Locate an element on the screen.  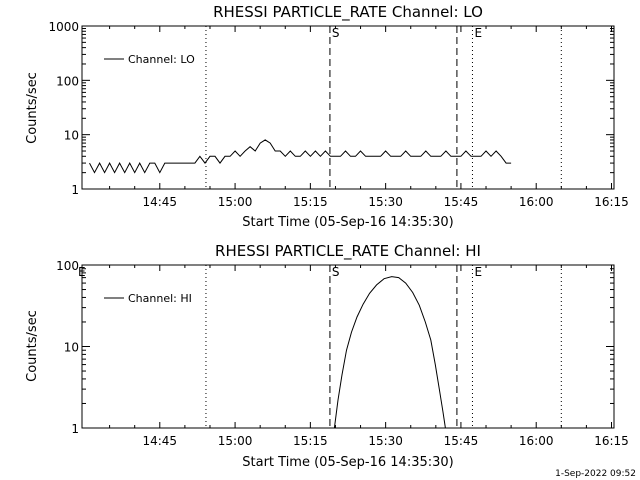
footer-timestamp: 1-Sep-2022 09:52 is located at coordinates (595, 474).